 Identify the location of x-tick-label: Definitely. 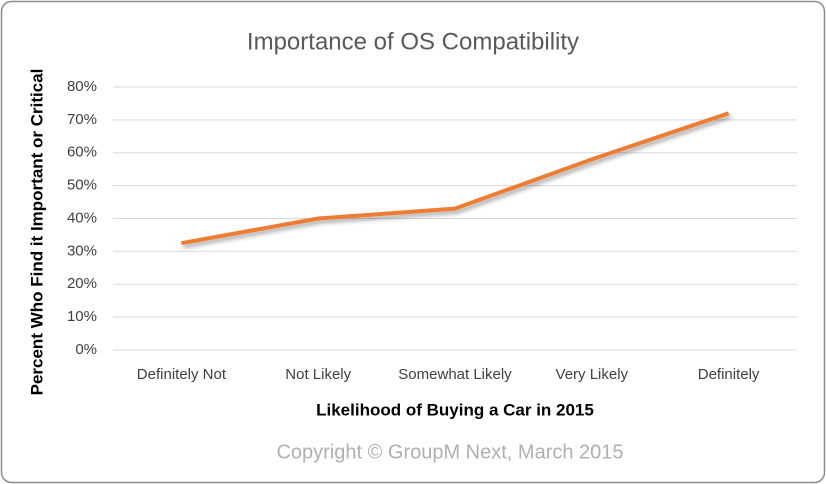
(729, 374).